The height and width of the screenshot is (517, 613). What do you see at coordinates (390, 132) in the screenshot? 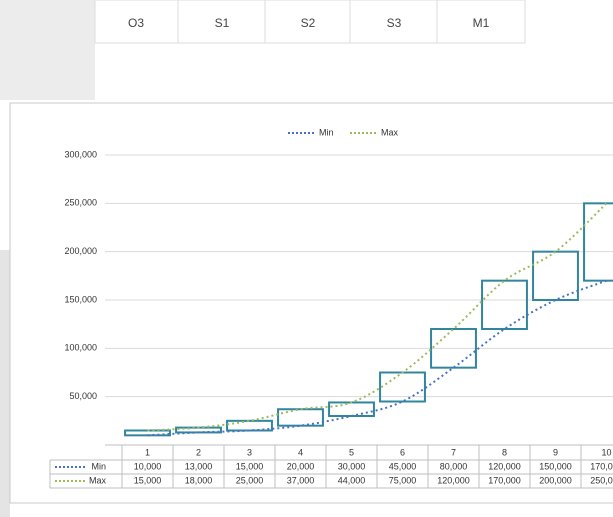
I see `legend-label: Max` at bounding box center [390, 132].